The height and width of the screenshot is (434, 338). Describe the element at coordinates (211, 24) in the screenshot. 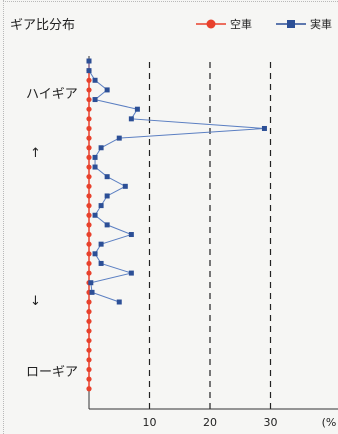

I see `legend-swatch-empty` at that location.